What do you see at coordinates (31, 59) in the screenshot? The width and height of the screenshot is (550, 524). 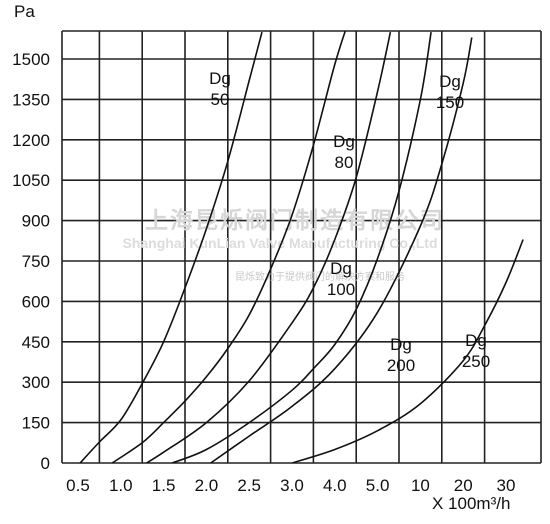 I see `y-tick-label: 1500` at bounding box center [31, 59].